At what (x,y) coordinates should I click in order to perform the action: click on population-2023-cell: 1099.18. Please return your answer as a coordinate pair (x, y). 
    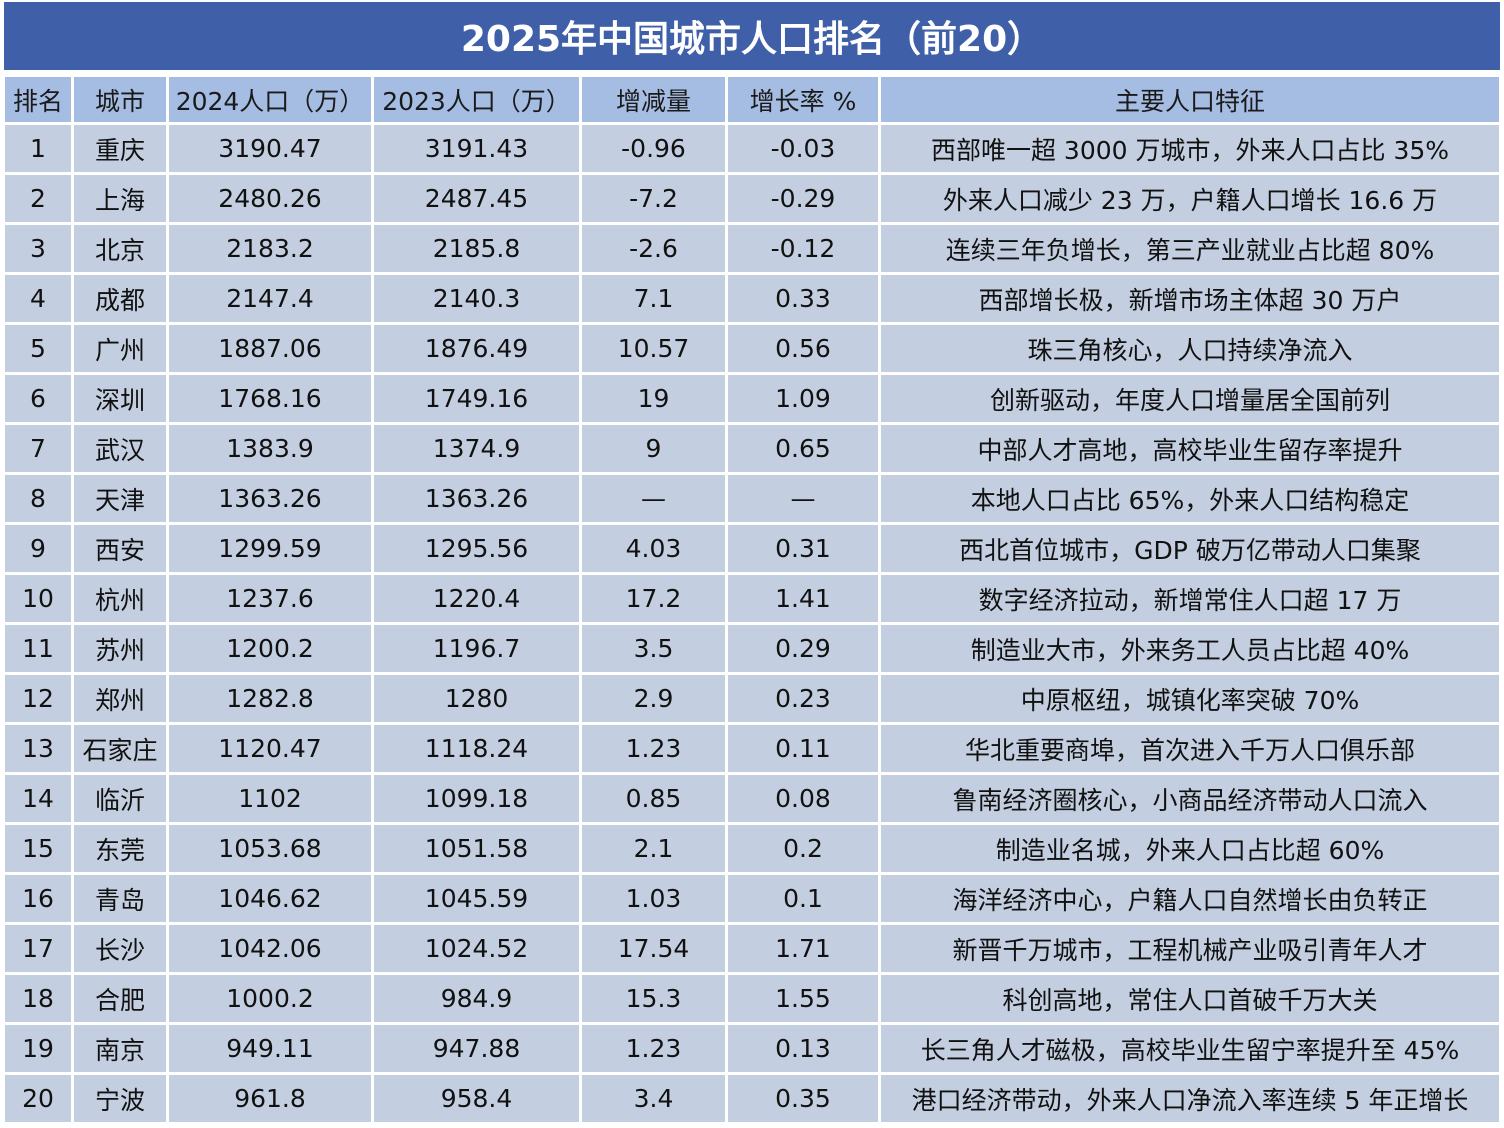
    Looking at the image, I should click on (476, 798).